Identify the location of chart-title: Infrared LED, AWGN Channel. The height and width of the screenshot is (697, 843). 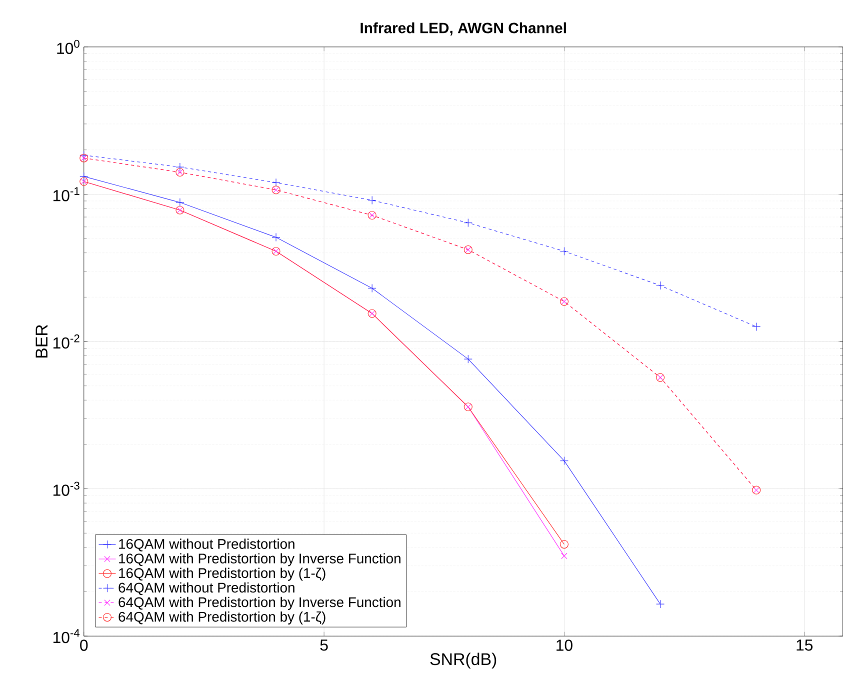
(463, 29).